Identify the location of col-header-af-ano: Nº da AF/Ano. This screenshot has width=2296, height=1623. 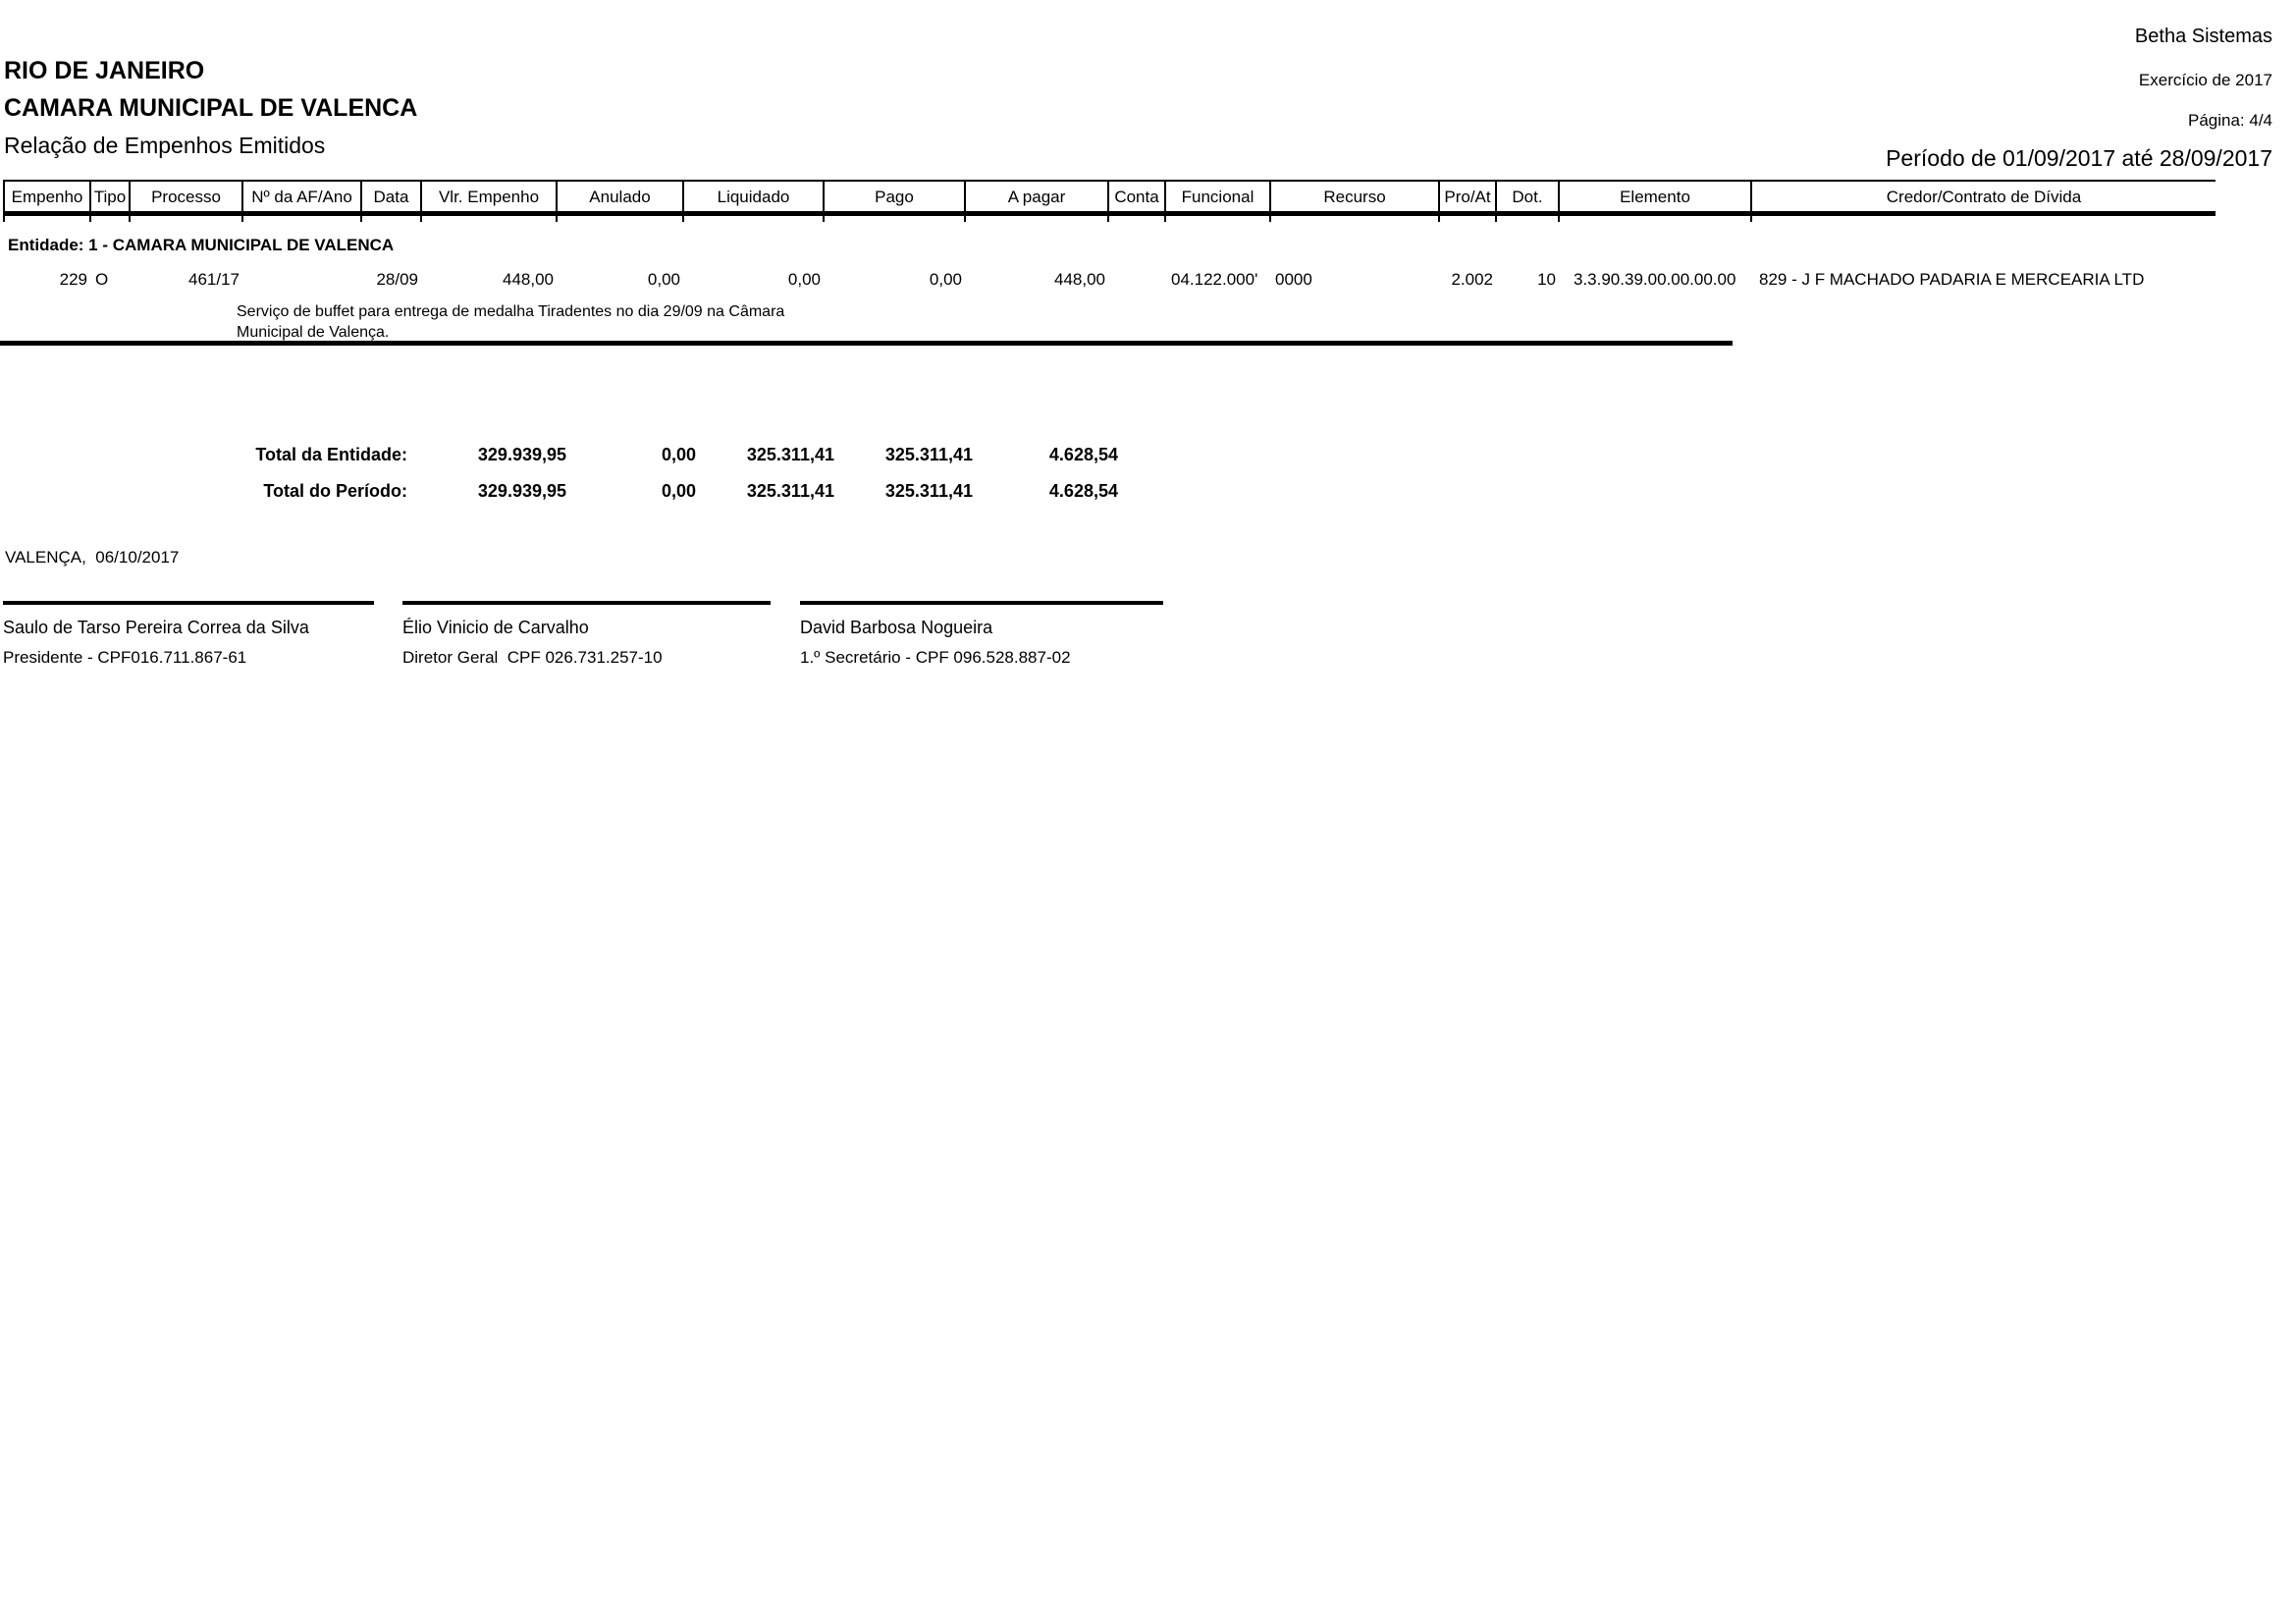
(301, 197).